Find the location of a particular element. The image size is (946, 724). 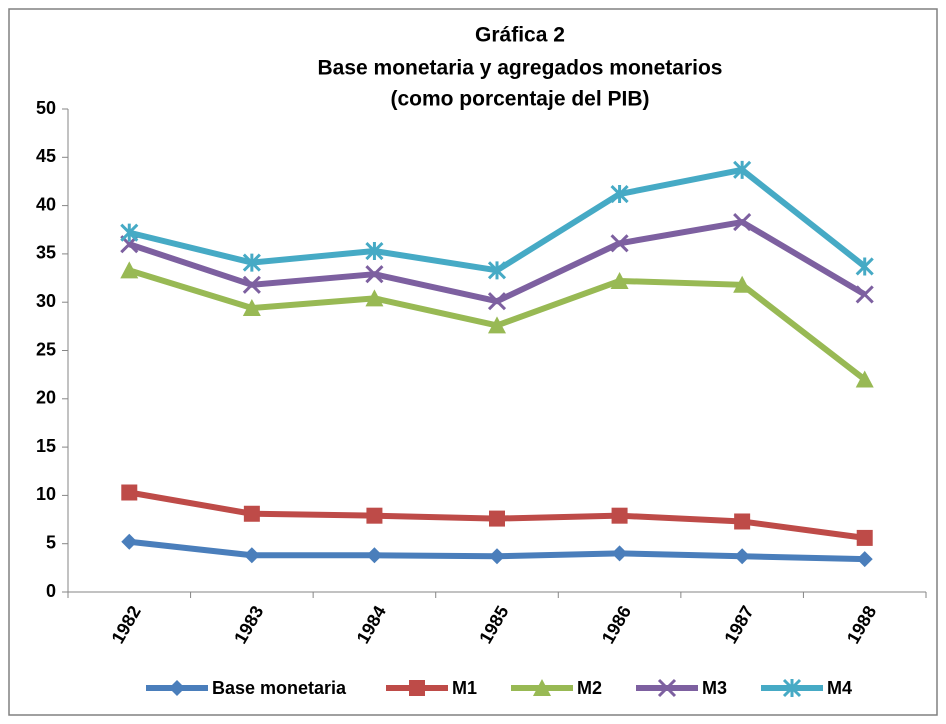

legend-label: M4 is located at coordinates (839, 688).